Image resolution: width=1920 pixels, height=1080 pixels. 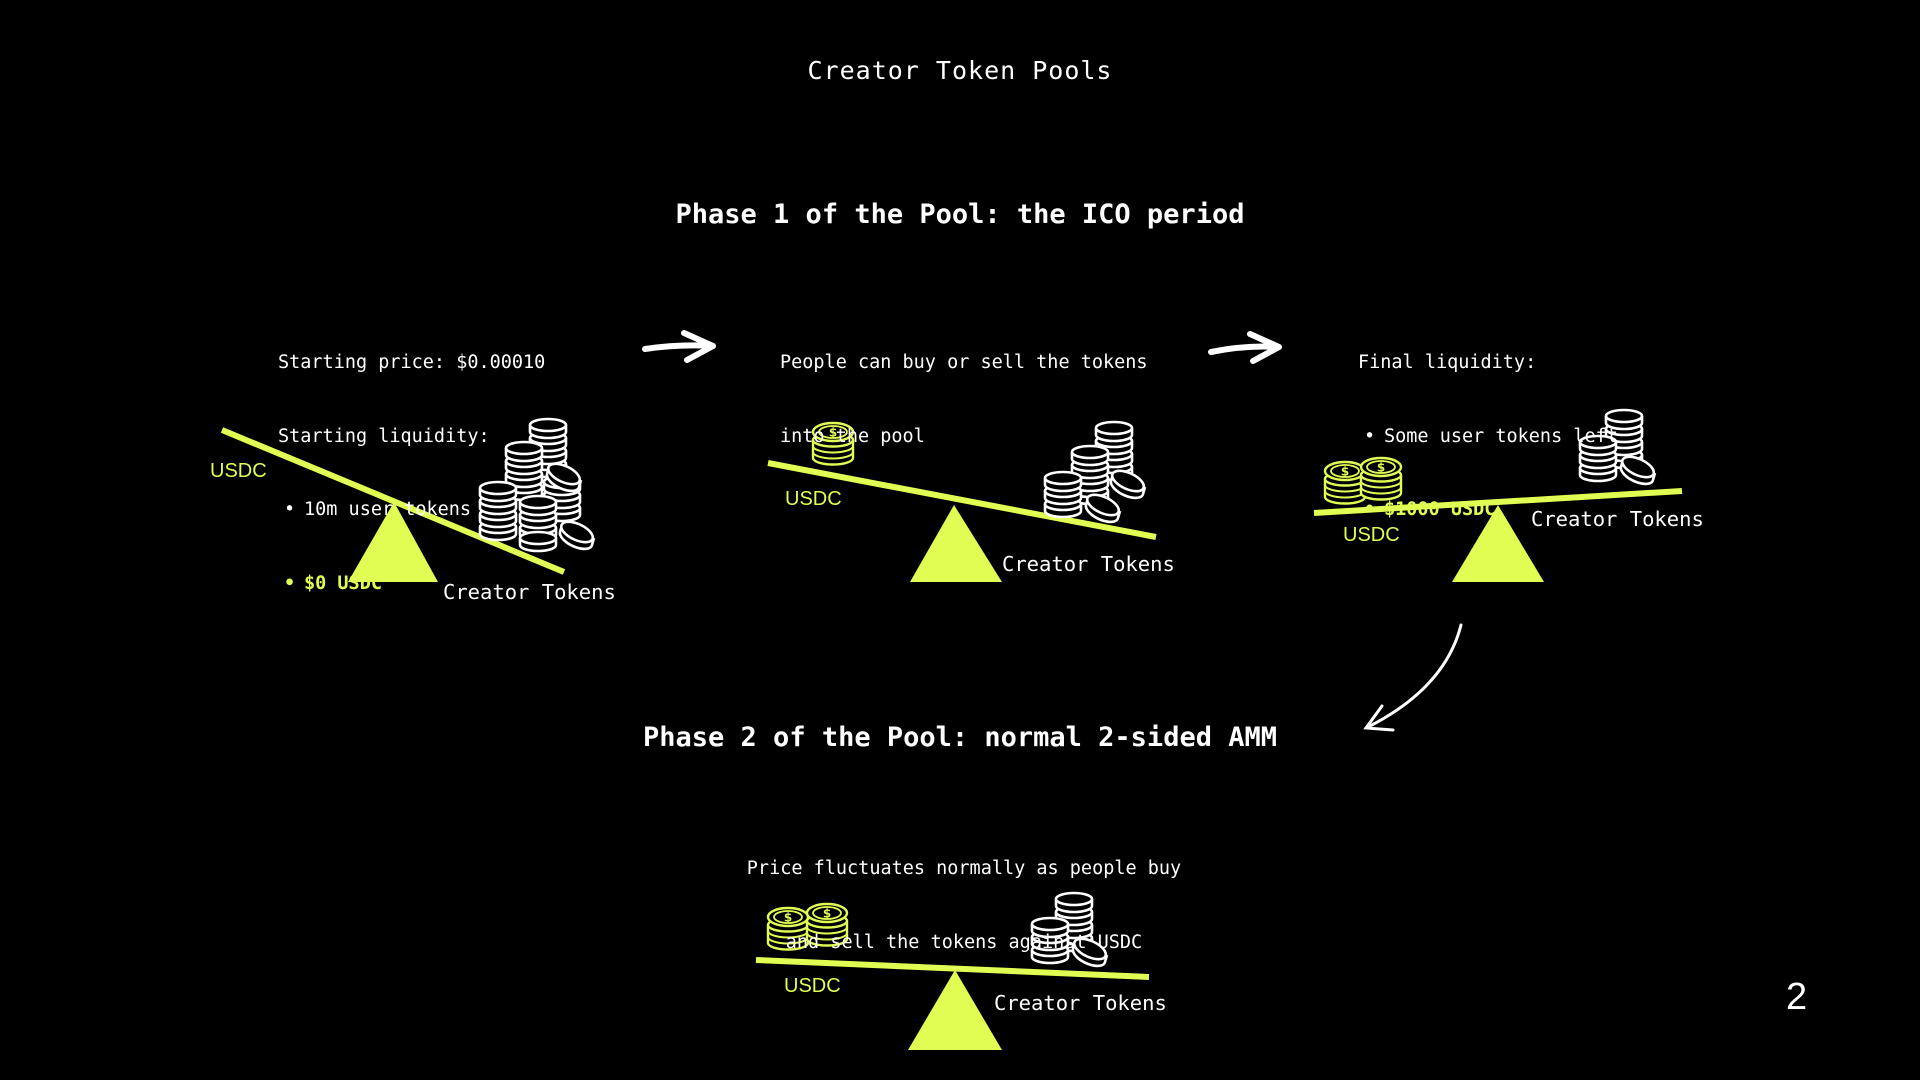 What do you see at coordinates (955, 1010) in the screenshot?
I see `fulcrum-phase2` at bounding box center [955, 1010].